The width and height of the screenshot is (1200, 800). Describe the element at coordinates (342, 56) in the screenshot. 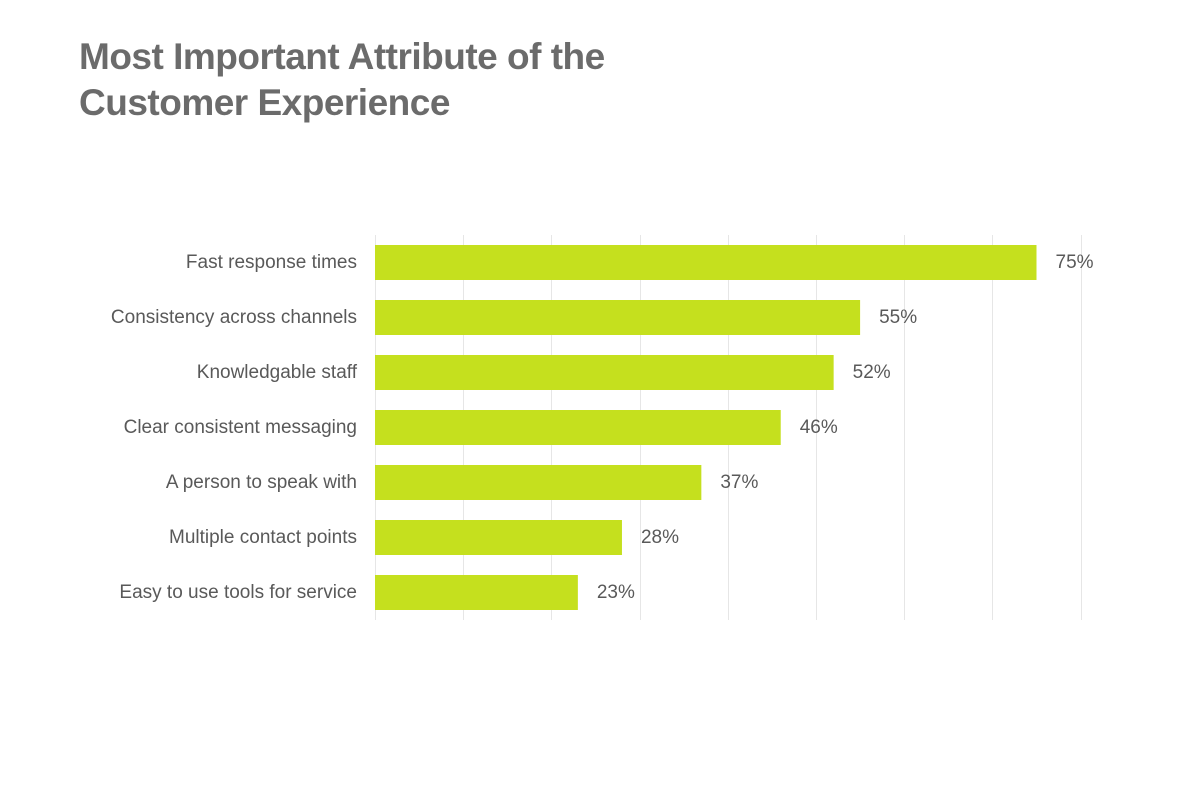

I see `chart-title-line-1: Most Important Attribute of the` at that location.